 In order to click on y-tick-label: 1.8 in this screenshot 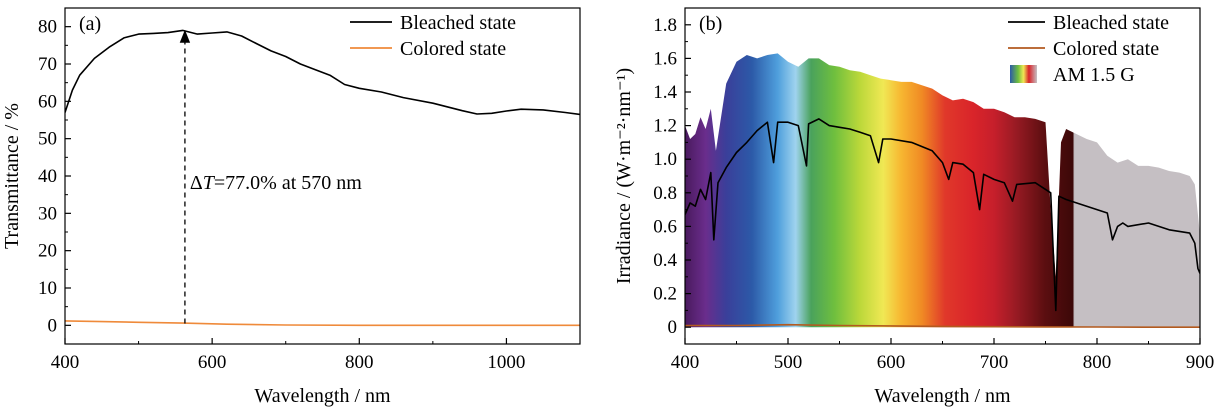, I will do `click(665, 25)`.